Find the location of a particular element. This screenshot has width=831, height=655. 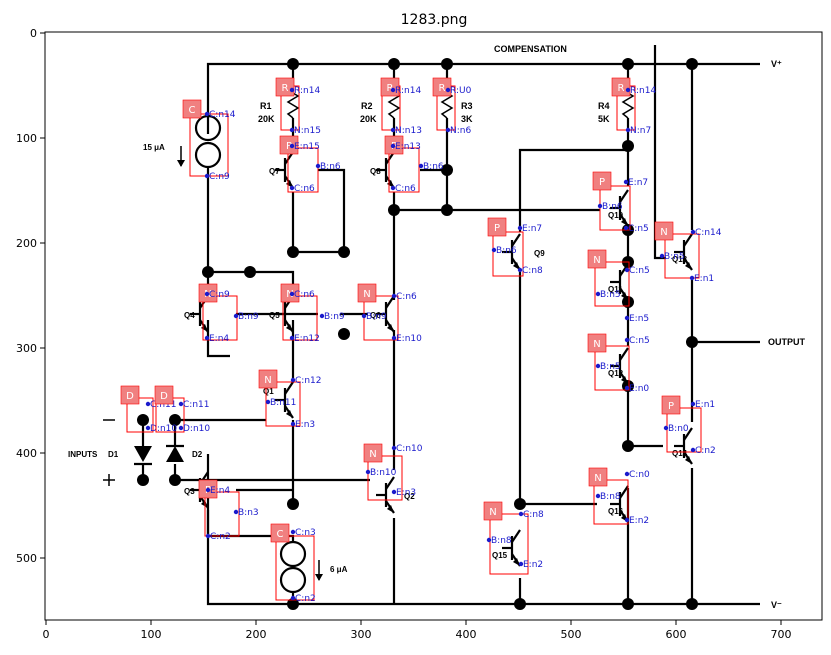

x-tick-label: 500 is located at coordinates (571, 634).